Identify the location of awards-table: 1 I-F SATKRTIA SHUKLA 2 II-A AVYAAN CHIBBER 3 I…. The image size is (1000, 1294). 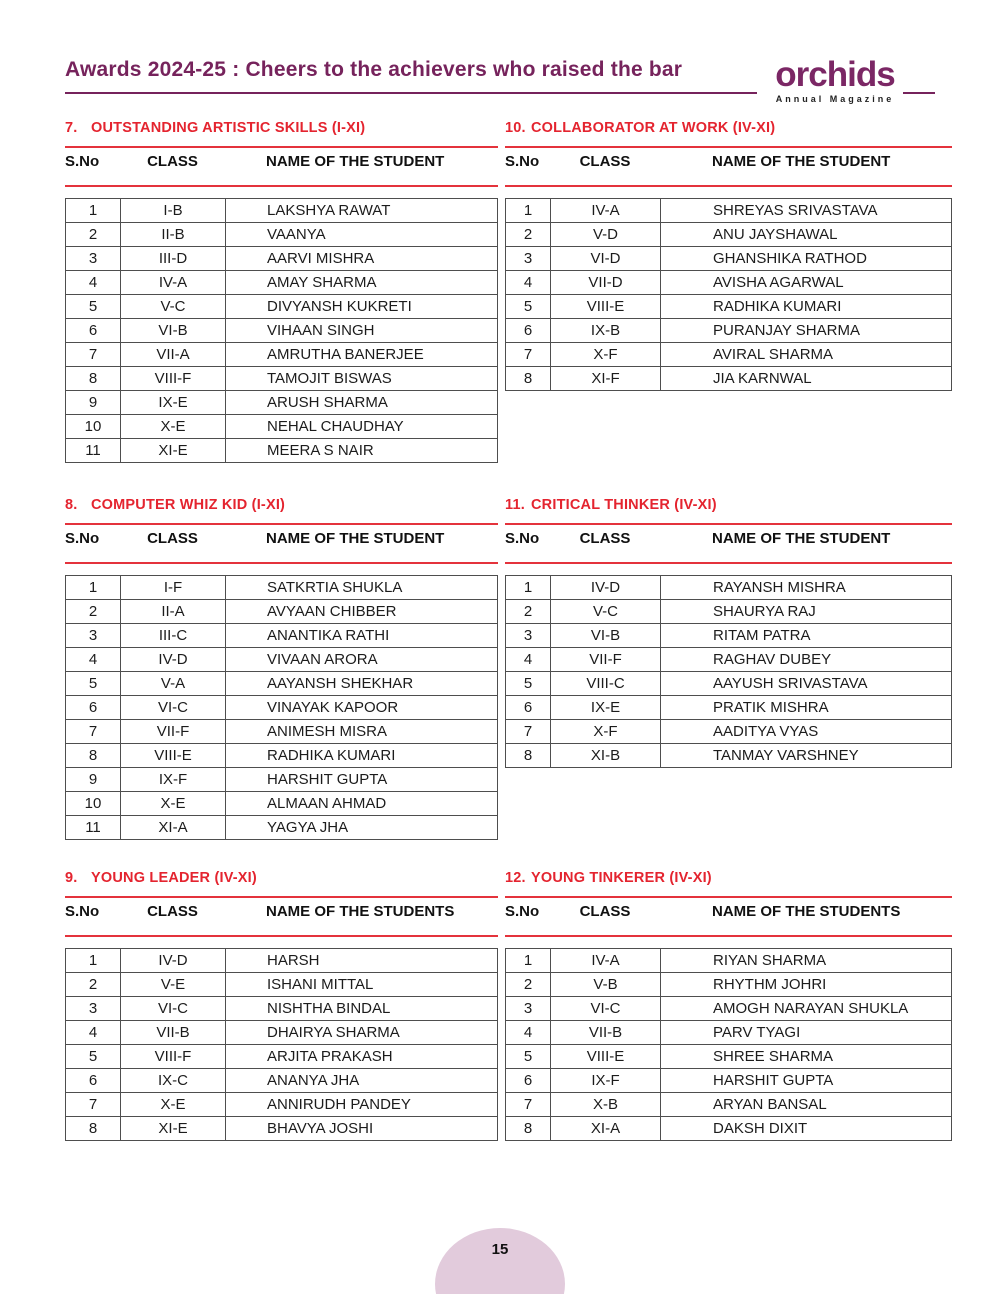
(281, 707).